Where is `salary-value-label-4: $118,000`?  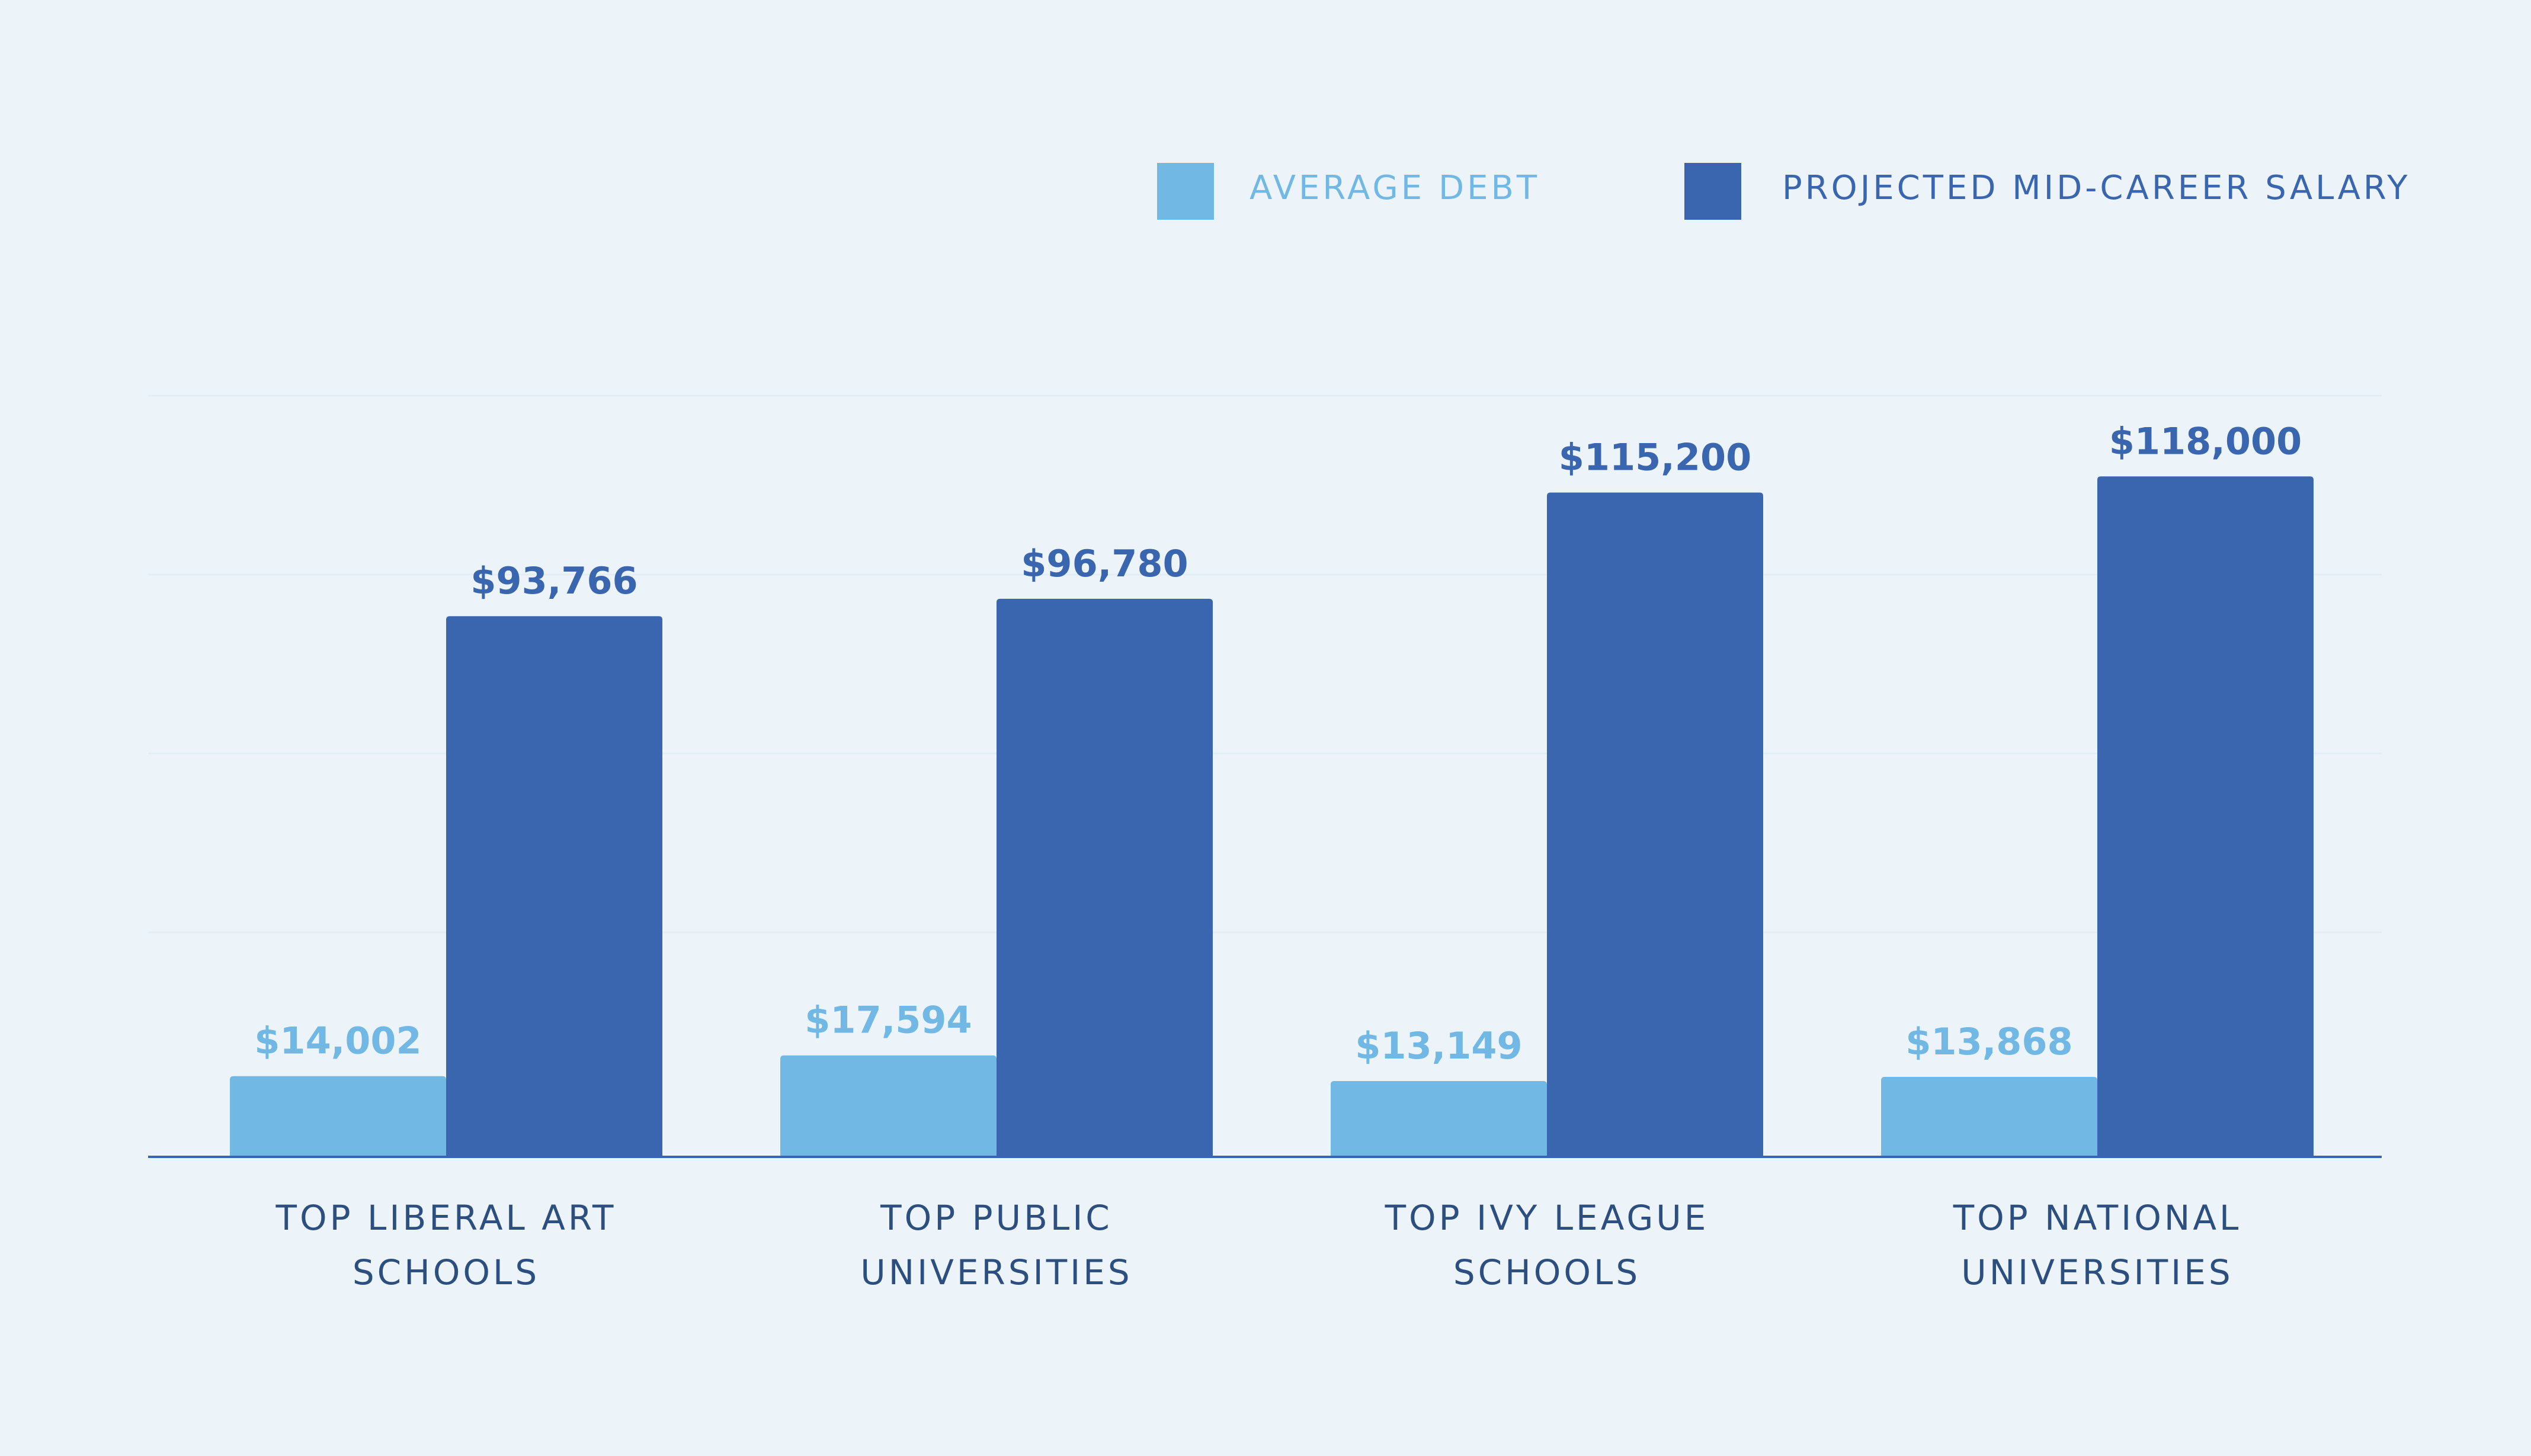 salary-value-label-4: $118,000 is located at coordinates (2205, 441).